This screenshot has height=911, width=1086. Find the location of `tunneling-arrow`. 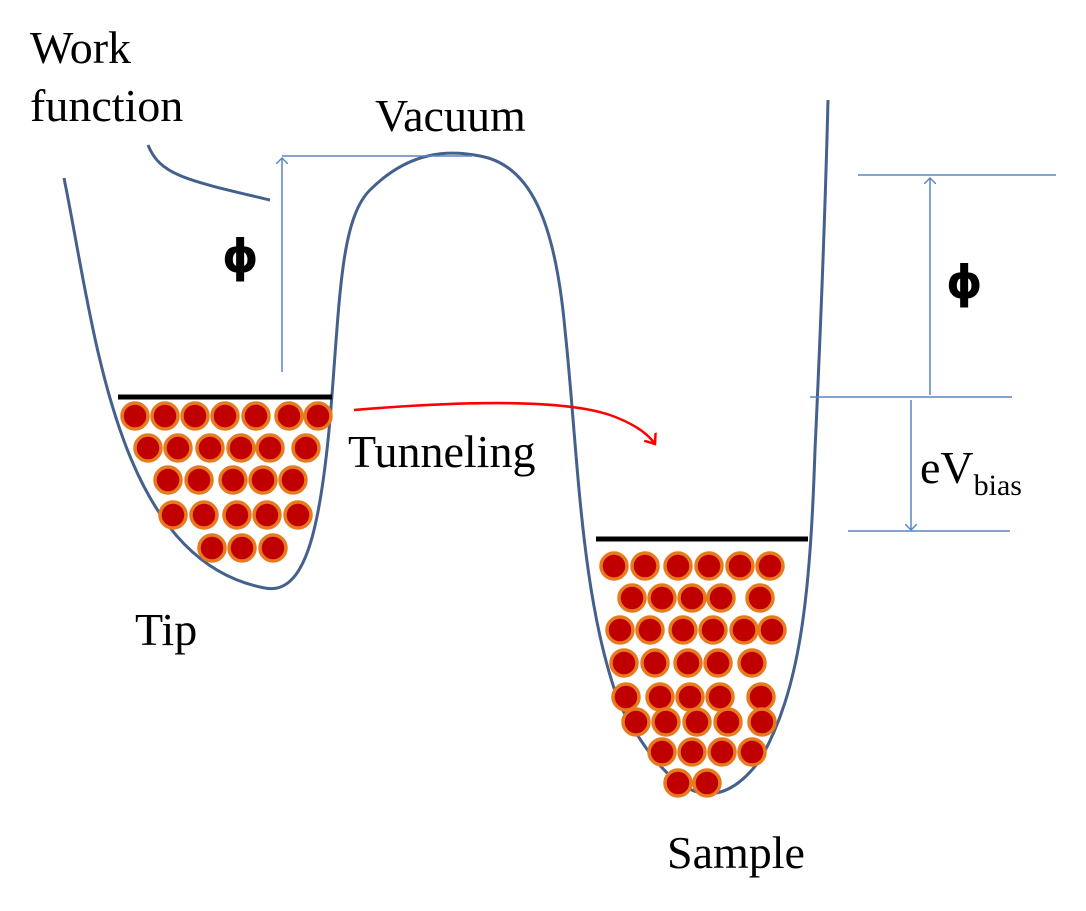

tunneling-arrow is located at coordinates (504, 422).